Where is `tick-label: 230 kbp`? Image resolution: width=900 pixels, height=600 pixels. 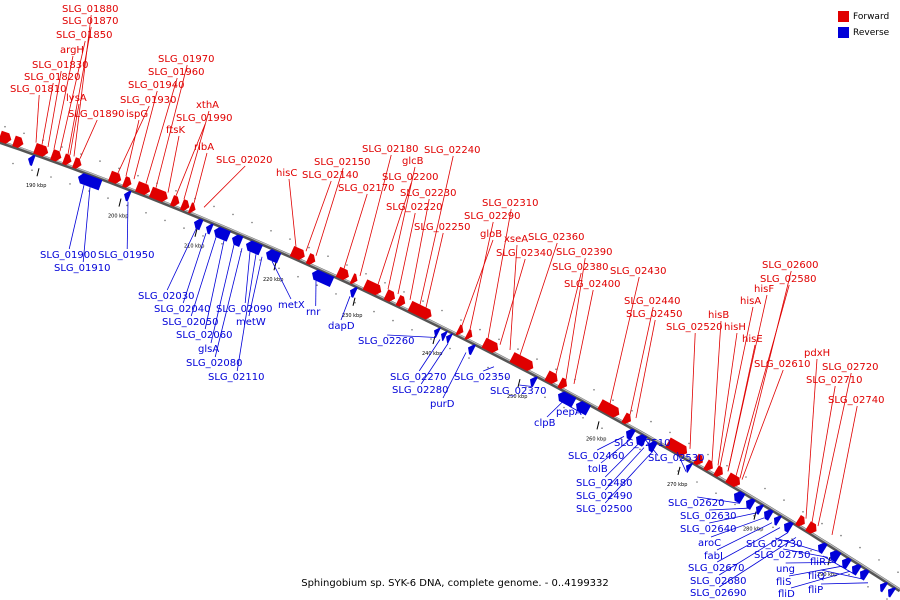 tick-label: 230 kbp is located at coordinates (352, 316).